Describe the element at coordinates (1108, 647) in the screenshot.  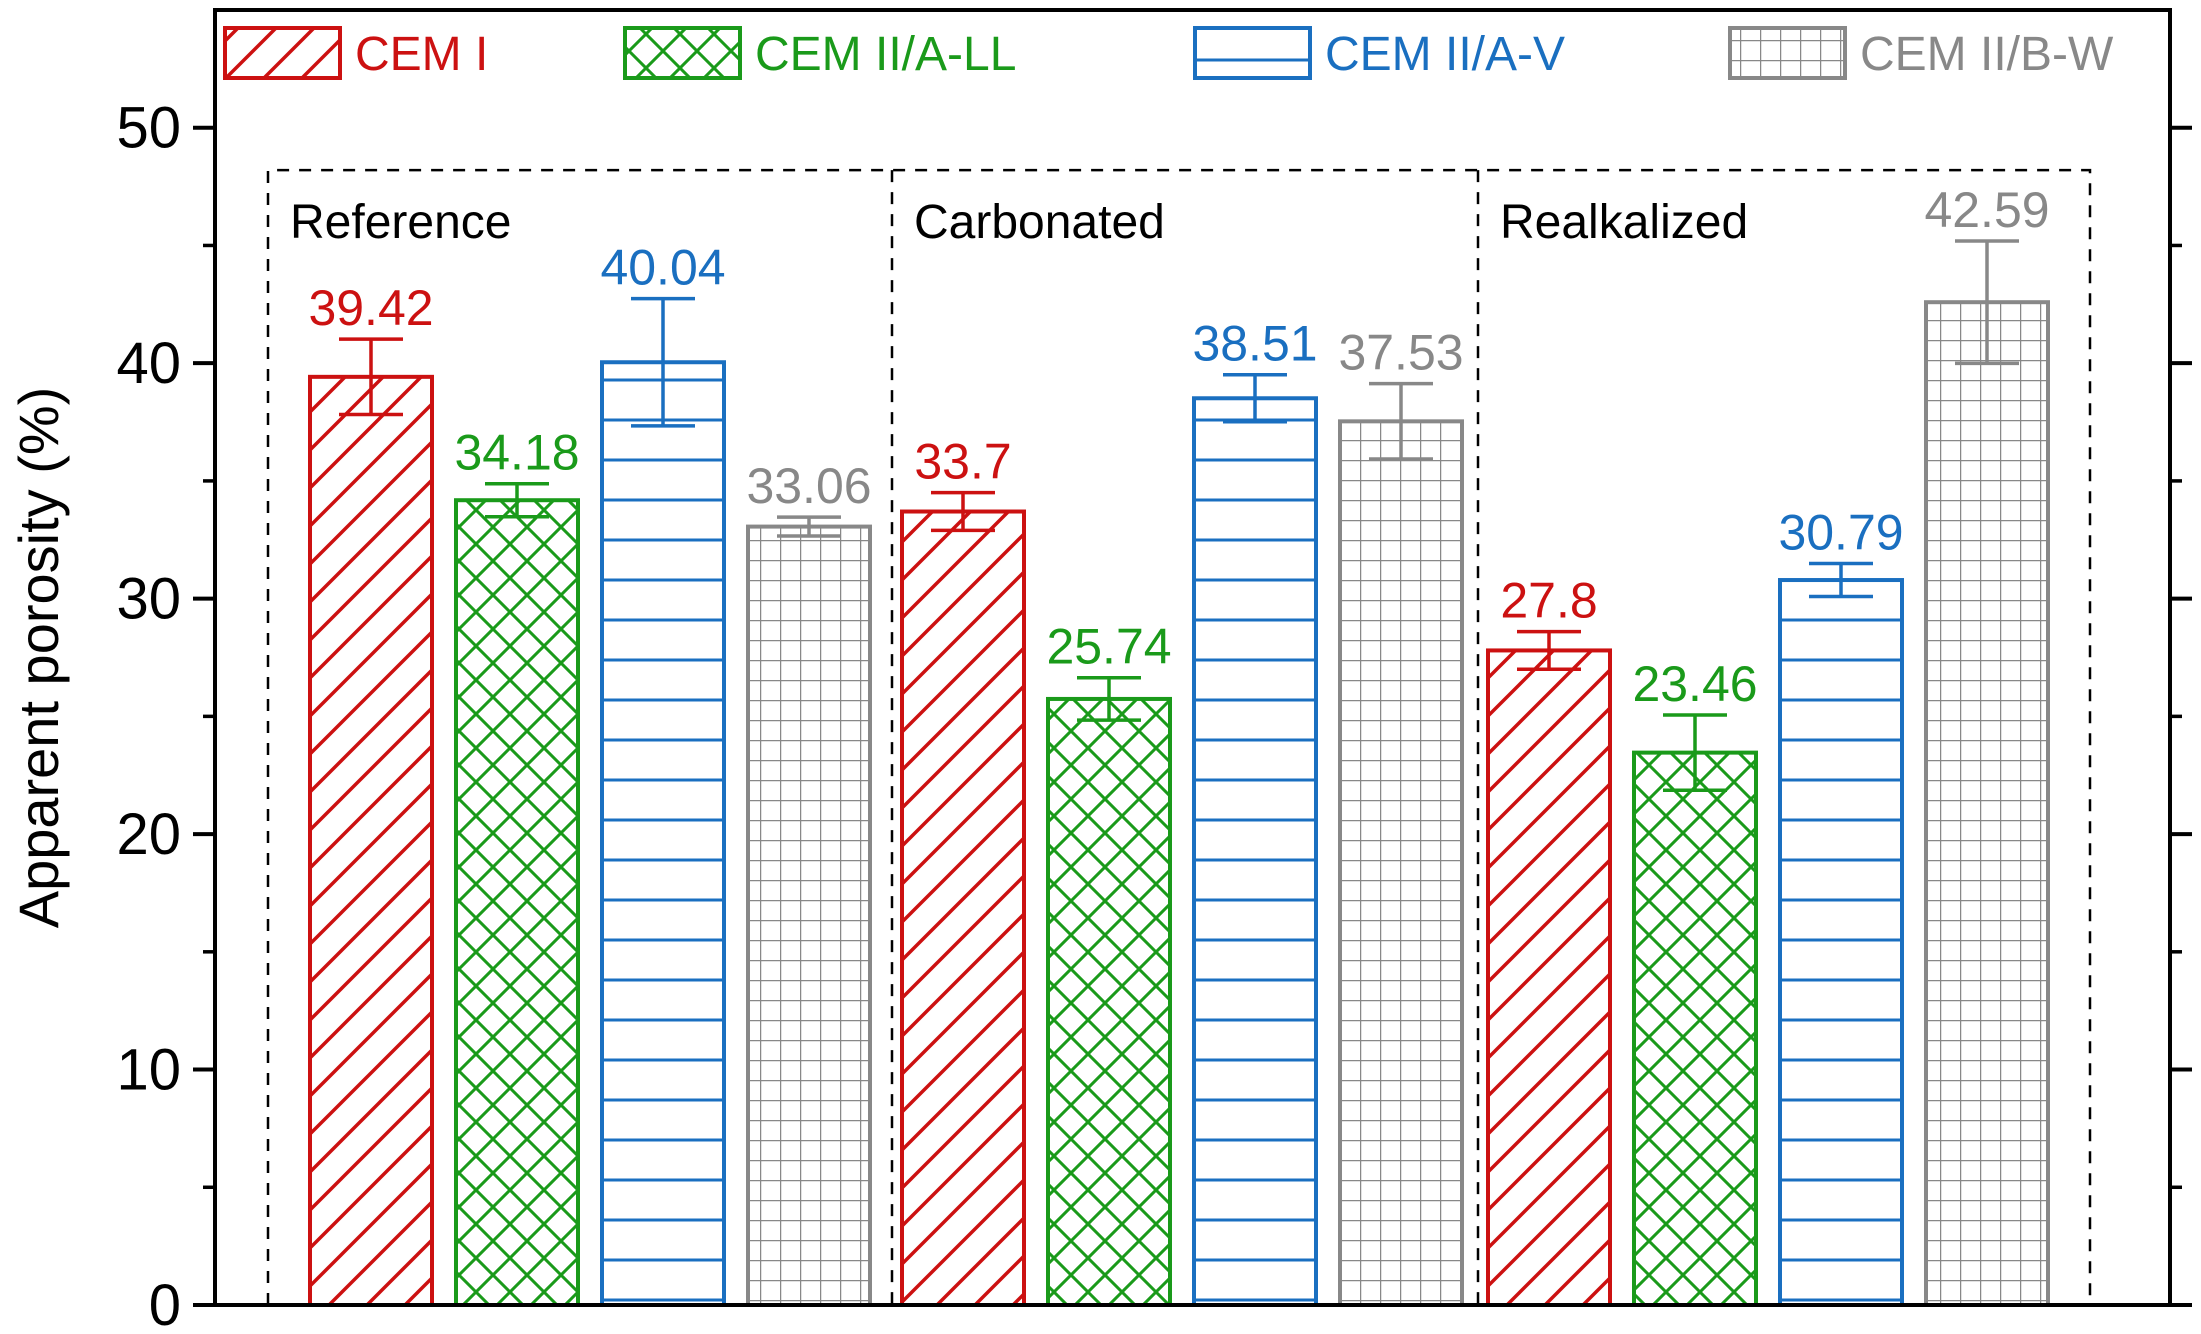
I see `value-label: 25.74` at that location.